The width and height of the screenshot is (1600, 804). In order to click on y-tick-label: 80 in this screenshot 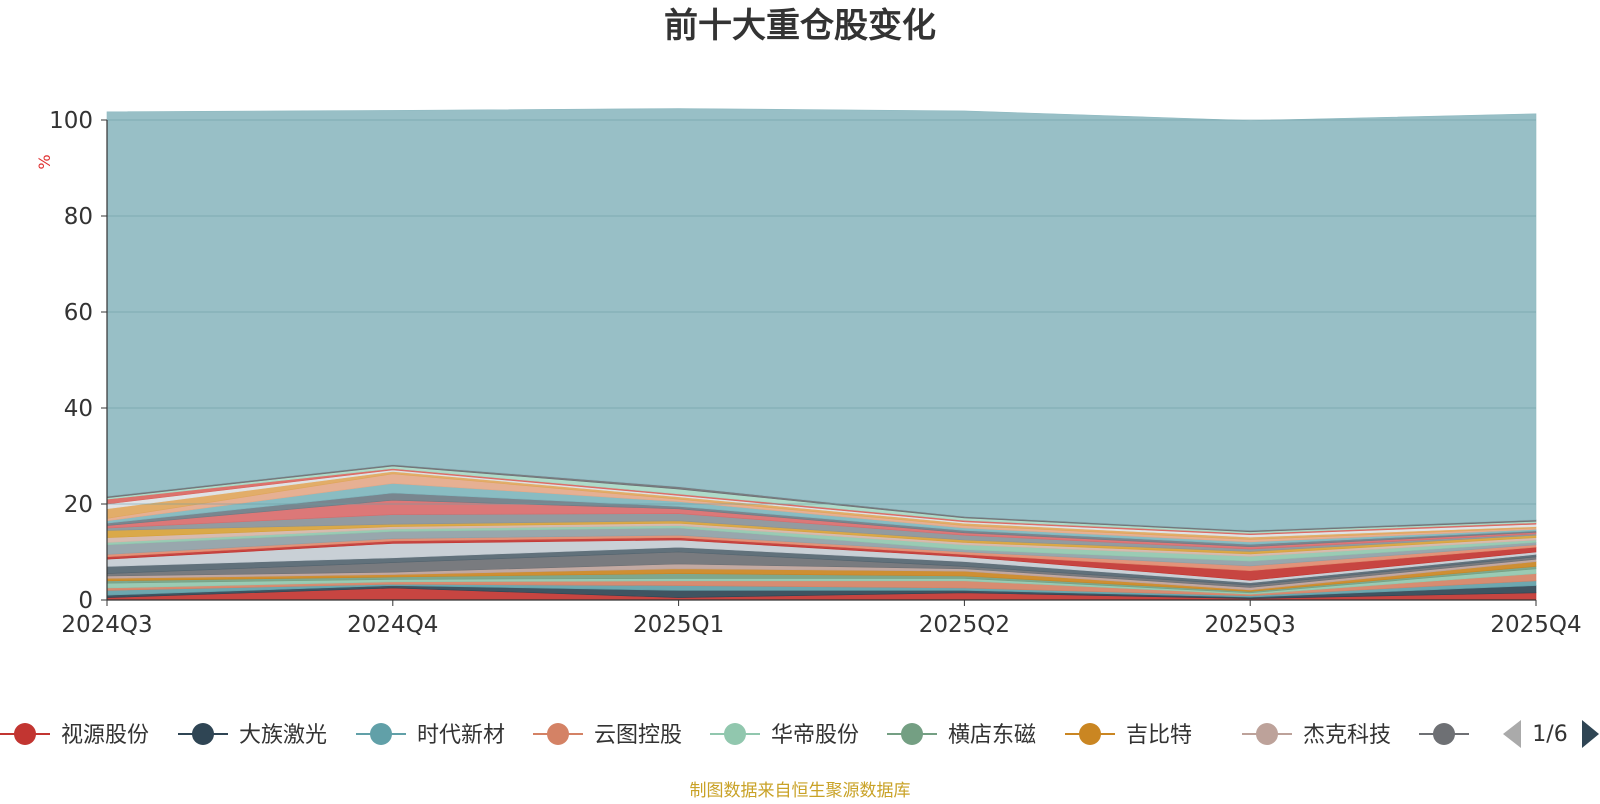, I will do `click(78, 217)`.